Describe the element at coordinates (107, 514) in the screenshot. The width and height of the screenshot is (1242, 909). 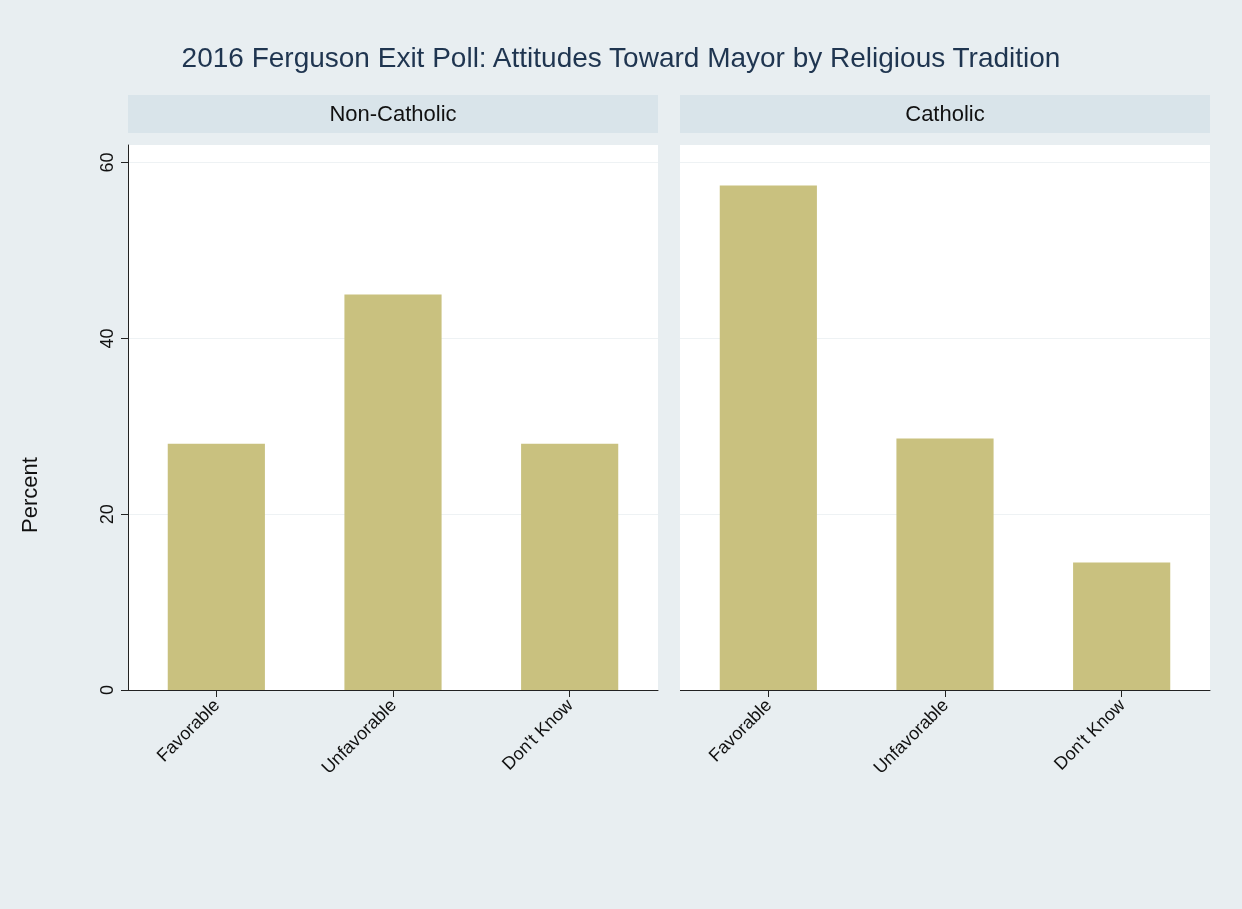
I see `y-tick-label: 20` at that location.